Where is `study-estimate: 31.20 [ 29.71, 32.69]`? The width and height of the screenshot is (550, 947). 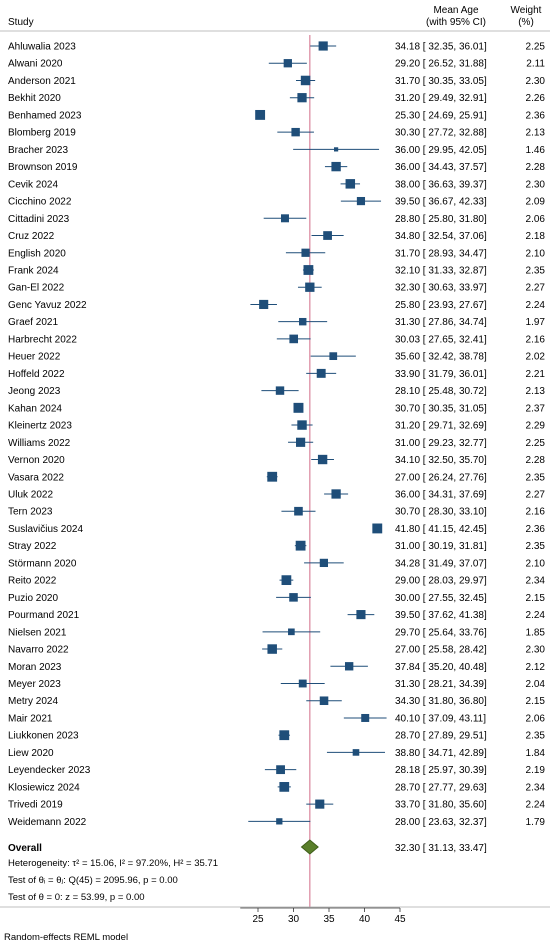
study-estimate: 31.20 [ 29.71, 32.69] is located at coordinates (441, 426).